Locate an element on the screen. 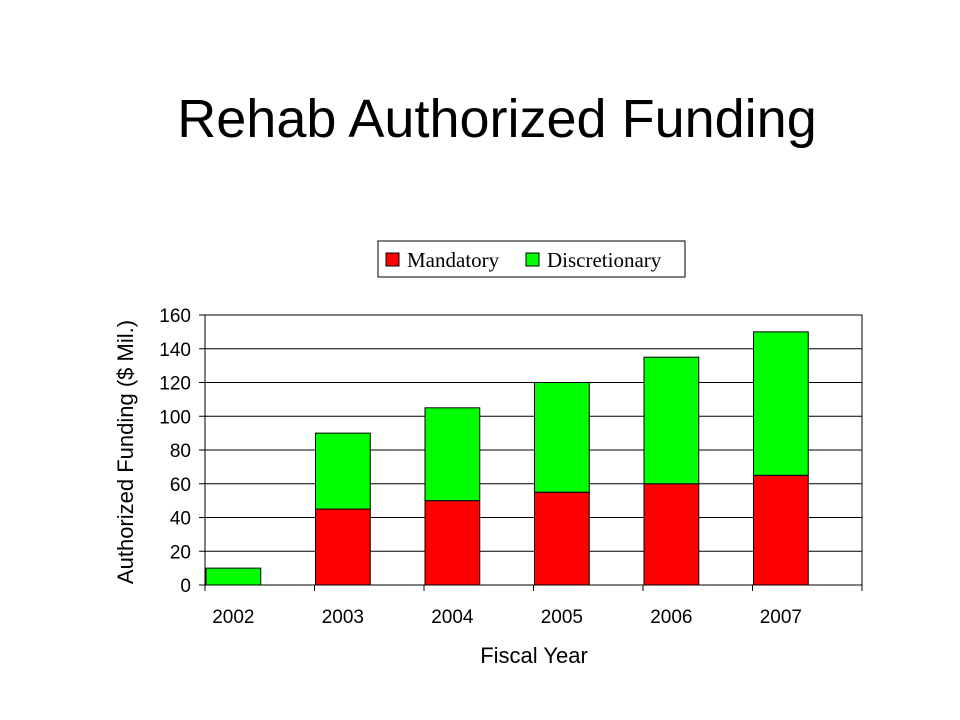  bar-discretionary-2005 is located at coordinates (562, 437).